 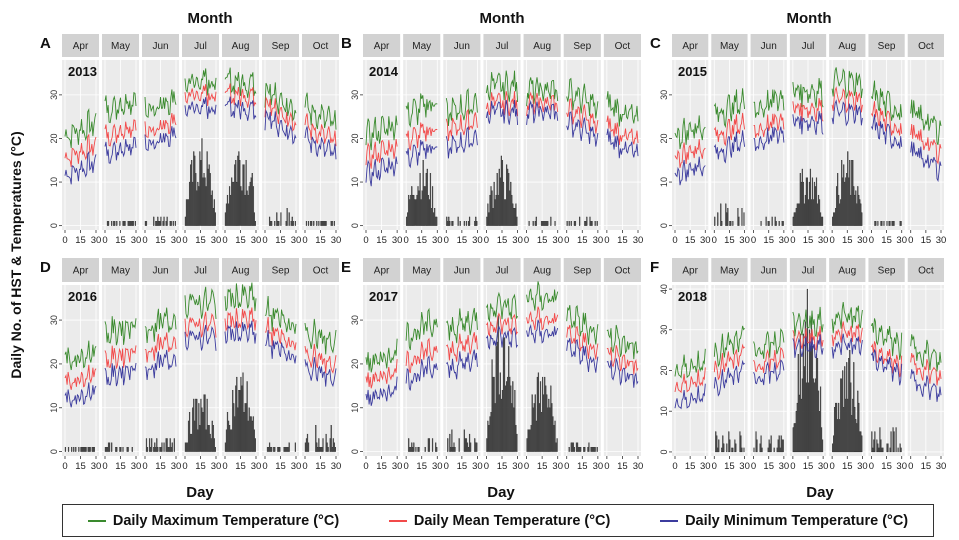 I want to click on y-tick-label: 20, so click(x=355, y=138).